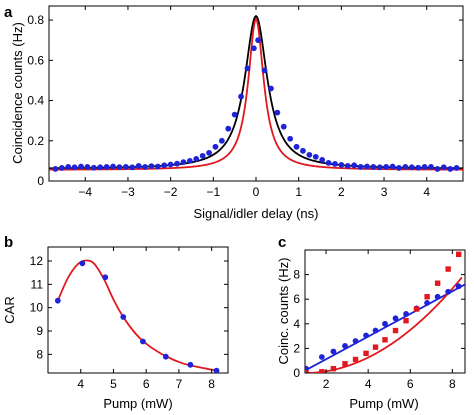 The height and width of the screenshot is (415, 474). I want to click on panel-b-x-axis-label: Pump (mW), so click(137, 403).